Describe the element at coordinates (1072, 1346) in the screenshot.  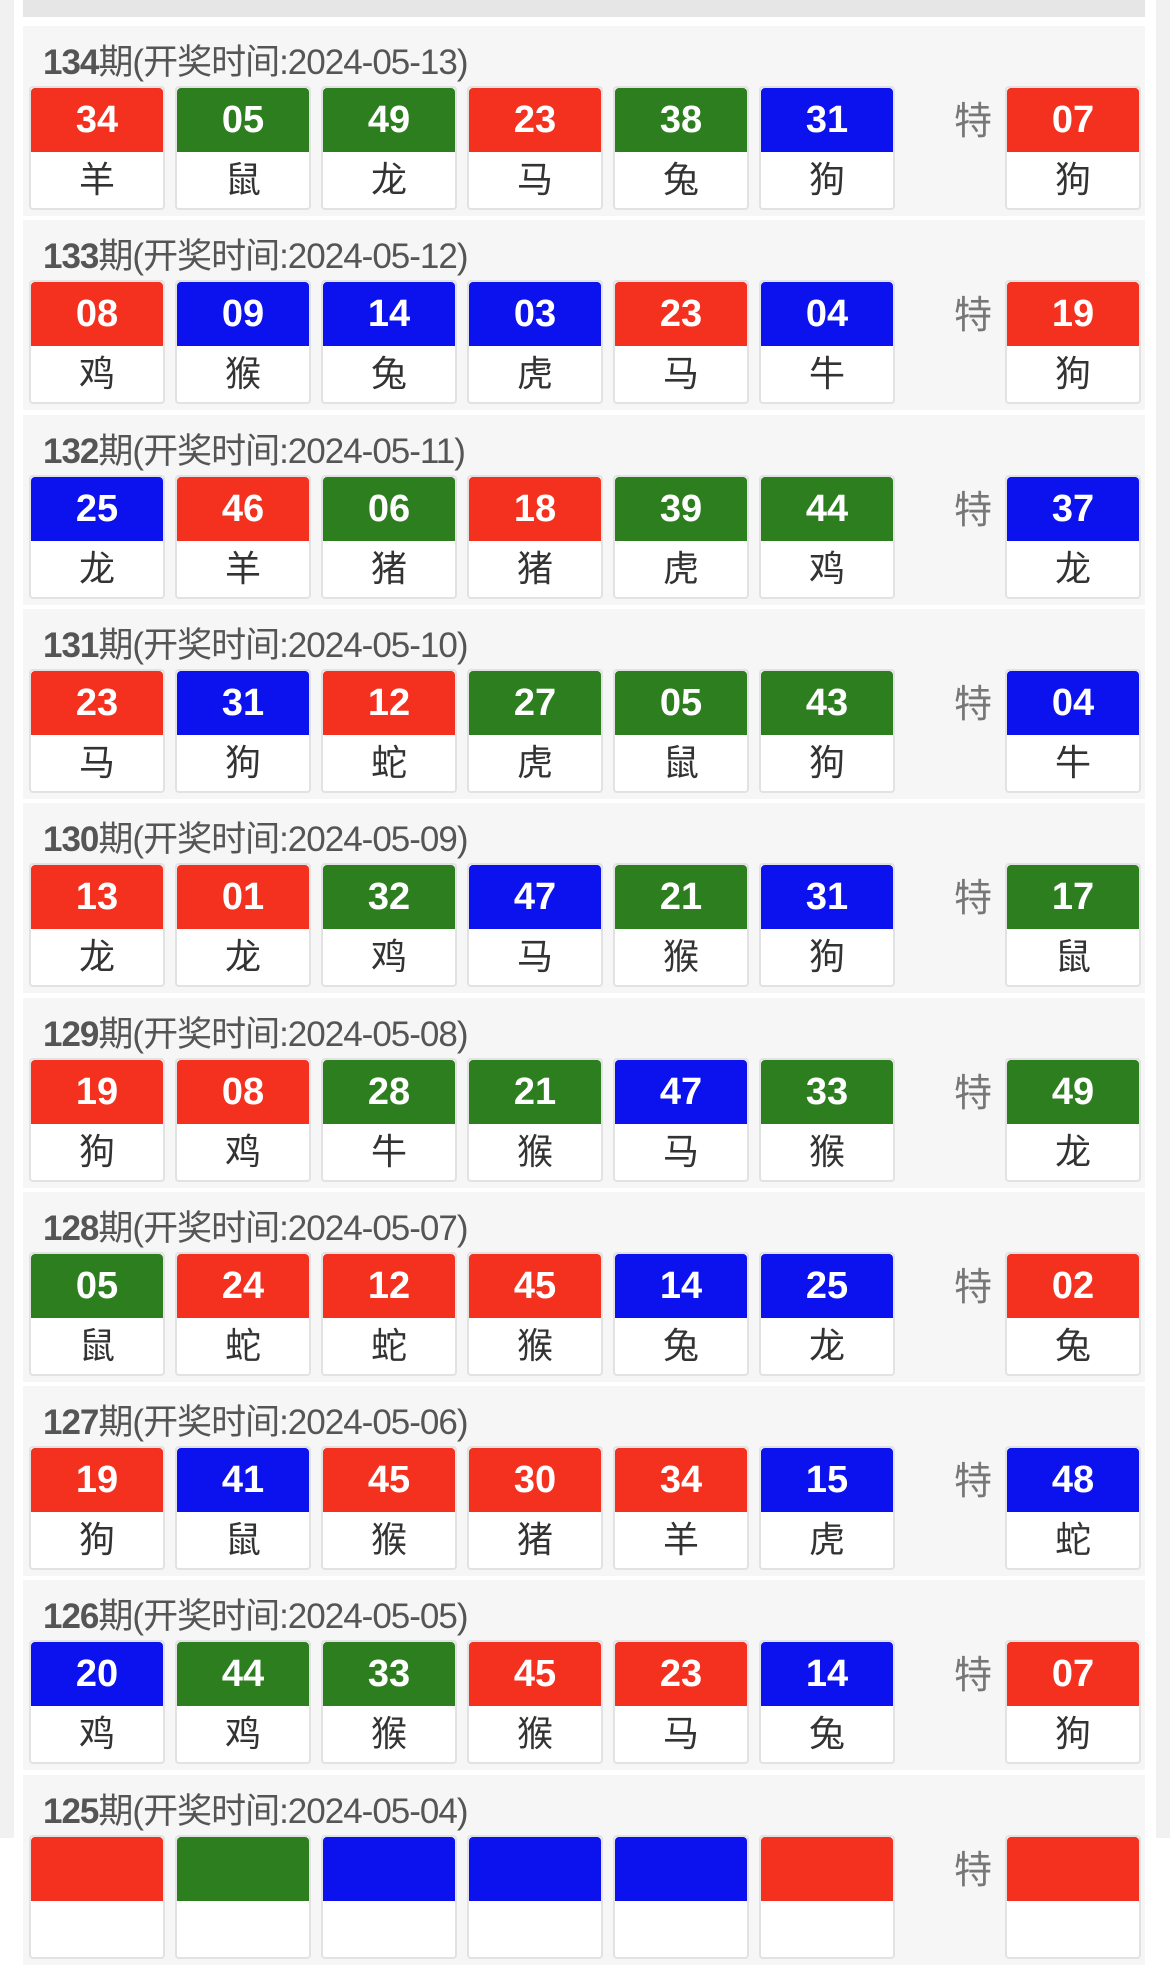
I see `special-zodiac: 兔` at that location.